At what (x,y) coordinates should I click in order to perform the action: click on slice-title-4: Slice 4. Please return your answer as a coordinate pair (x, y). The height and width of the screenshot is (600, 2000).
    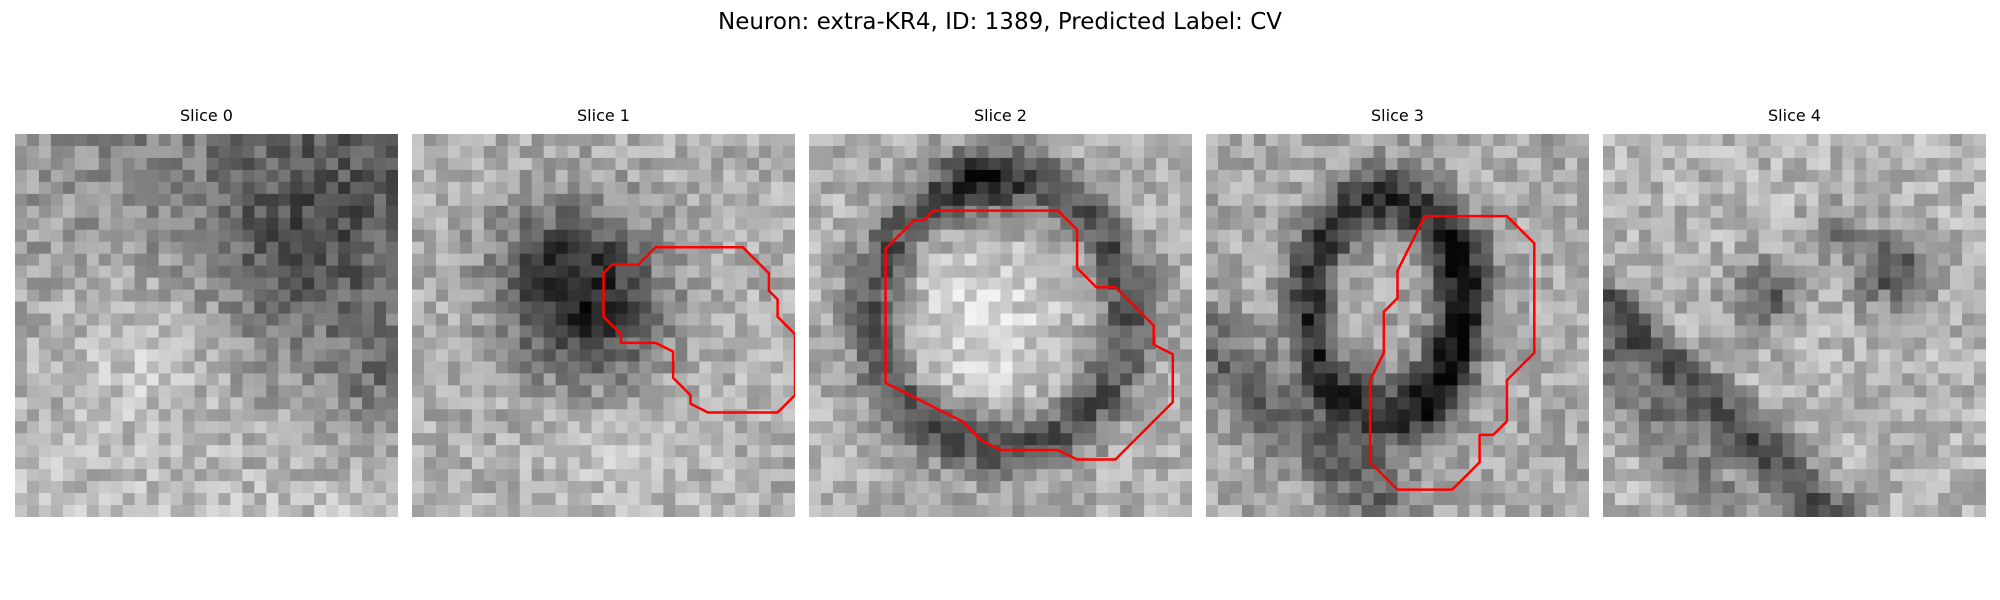
    Looking at the image, I should click on (1794, 115).